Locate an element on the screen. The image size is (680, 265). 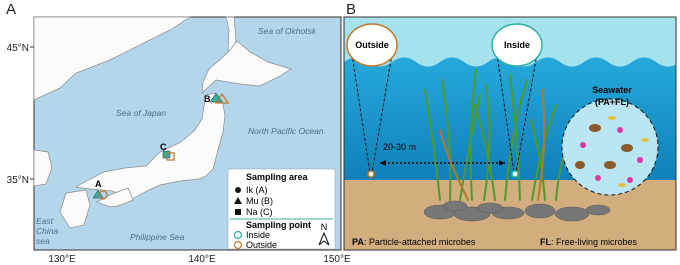
footer-note: PA: Particle-attached microbes is located at coordinates (414, 242).